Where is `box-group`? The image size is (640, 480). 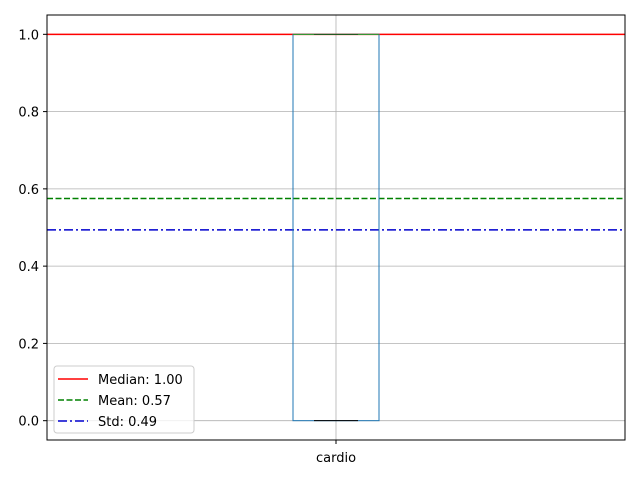
box-group is located at coordinates (336, 227).